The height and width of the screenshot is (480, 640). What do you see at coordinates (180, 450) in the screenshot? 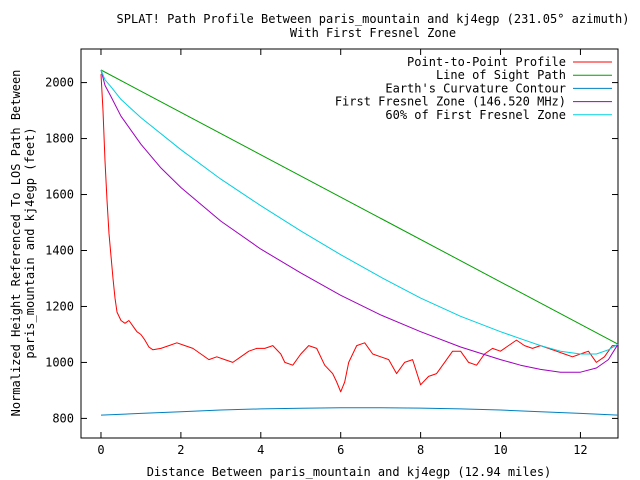
I see `x-tick-label: 2` at bounding box center [180, 450].